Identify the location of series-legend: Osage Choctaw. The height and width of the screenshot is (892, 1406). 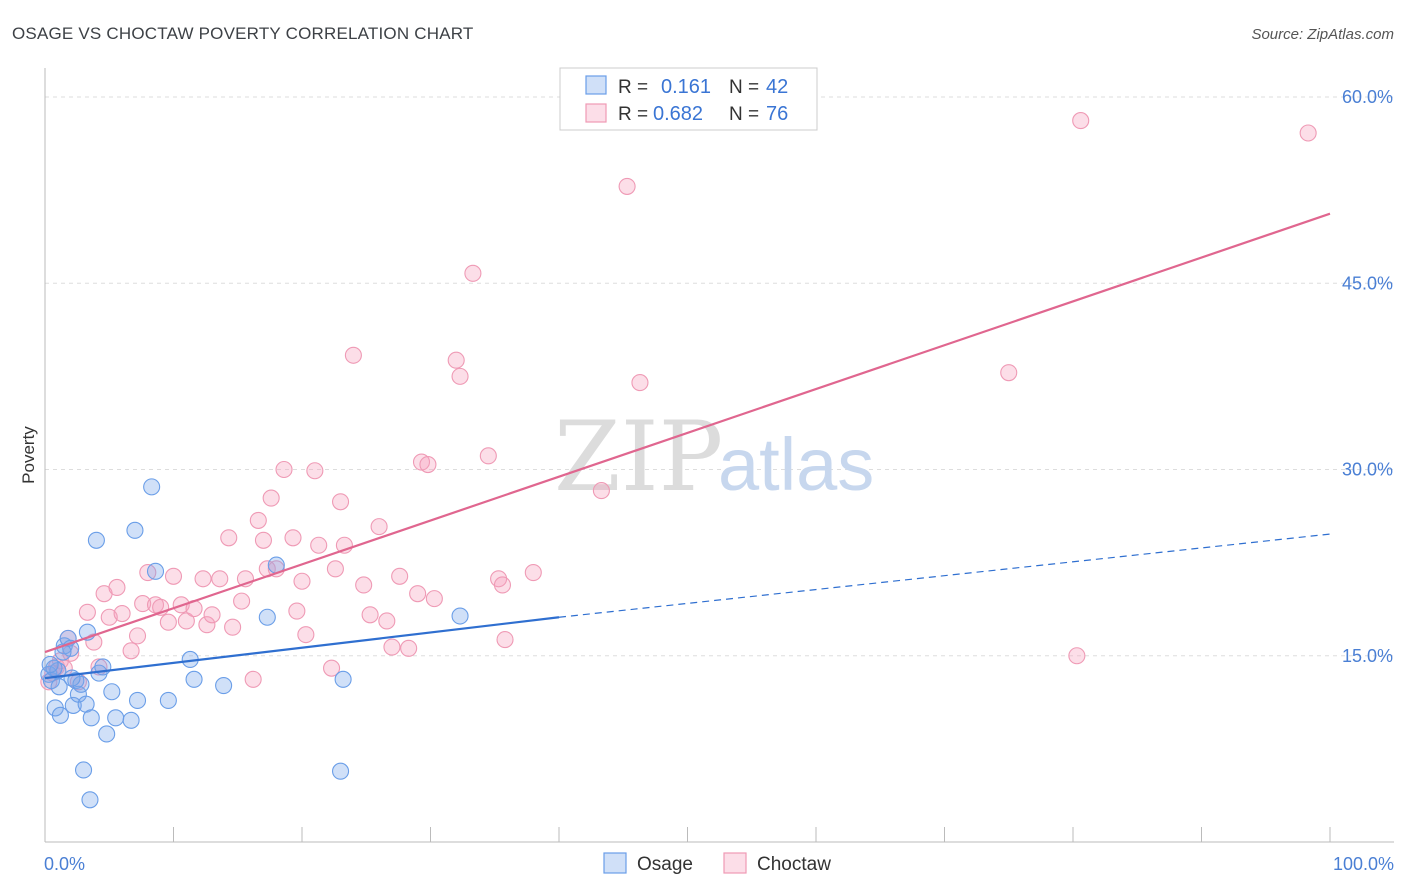
(717, 863).